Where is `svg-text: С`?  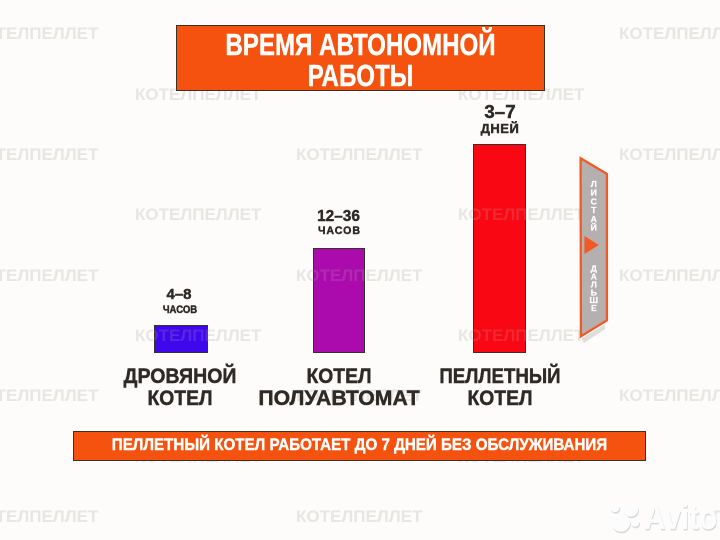 svg-text: С is located at coordinates (594, 201).